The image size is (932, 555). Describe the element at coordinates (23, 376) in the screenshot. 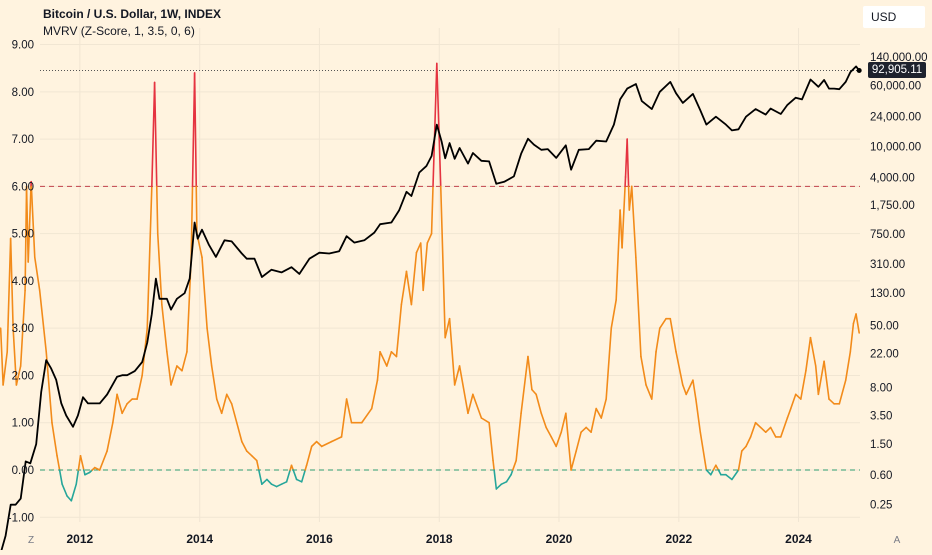

I see `left-tick-label: 2.00` at that location.